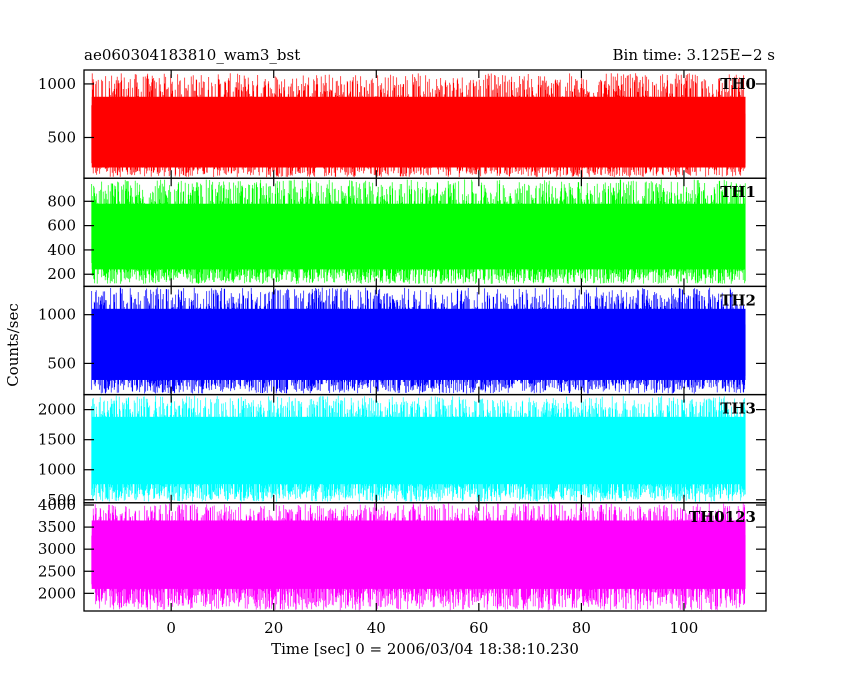 This screenshot has height=680, width=850. I want to click on series-th3-core, so click(418, 450).